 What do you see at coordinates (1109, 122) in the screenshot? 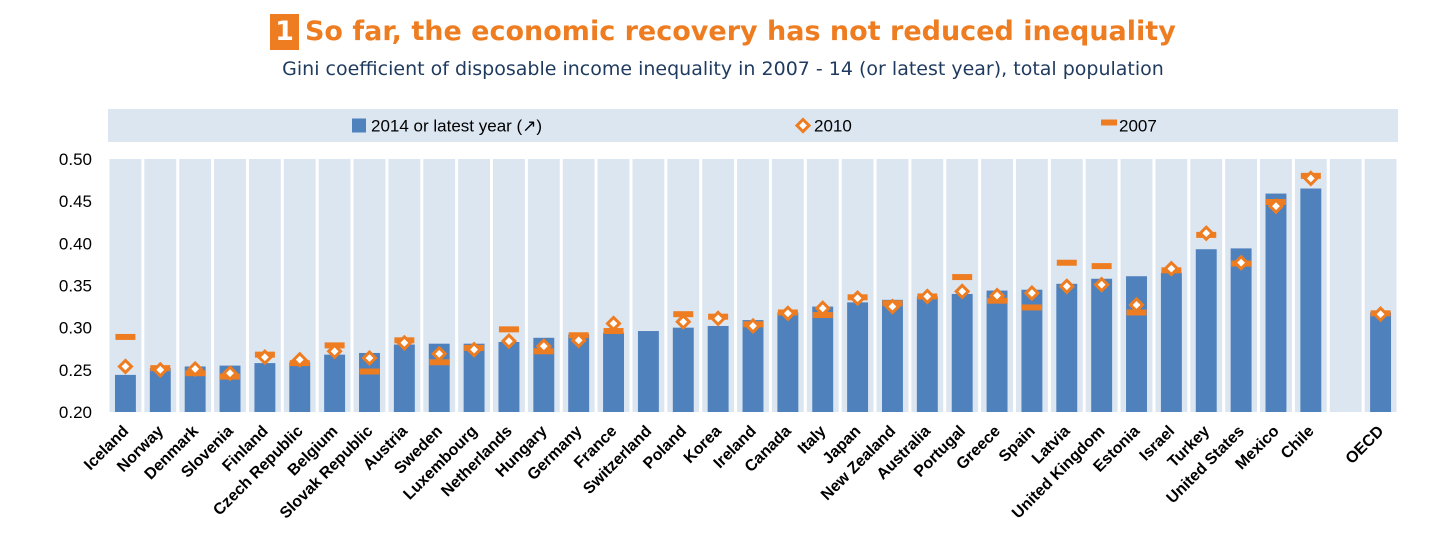
I see `legend-dash-swatch` at bounding box center [1109, 122].